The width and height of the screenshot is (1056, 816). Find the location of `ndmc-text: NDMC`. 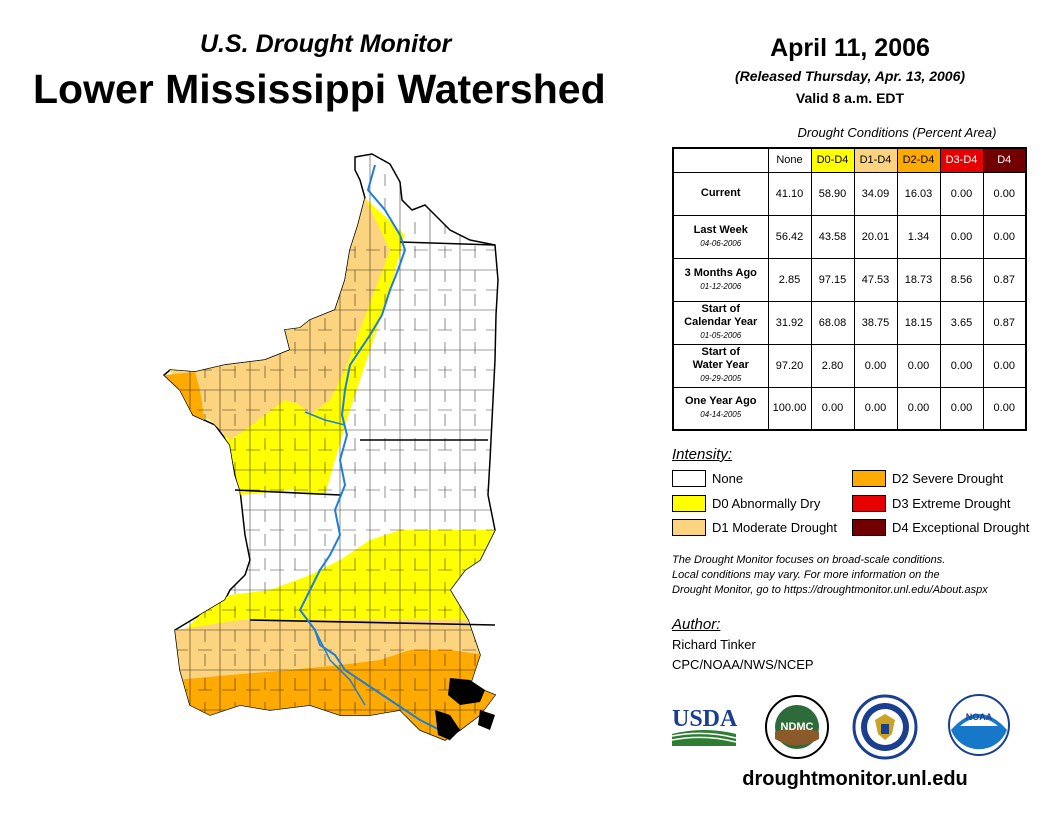

ndmc-text: NDMC is located at coordinates (797, 727).